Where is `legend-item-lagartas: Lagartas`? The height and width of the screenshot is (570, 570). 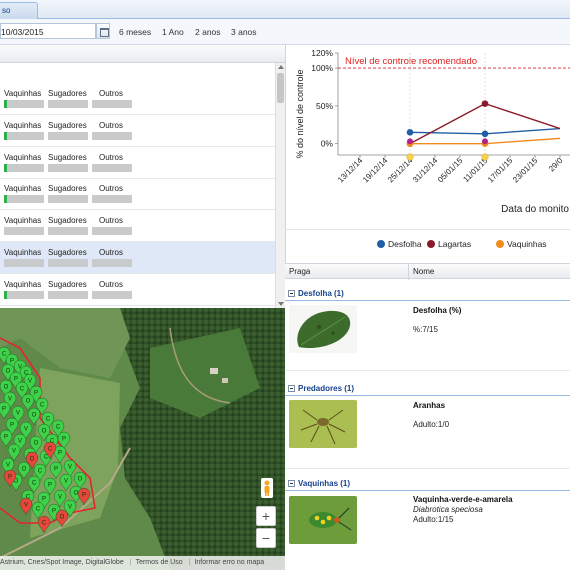 legend-item-lagartas: Lagartas is located at coordinates (449, 244).